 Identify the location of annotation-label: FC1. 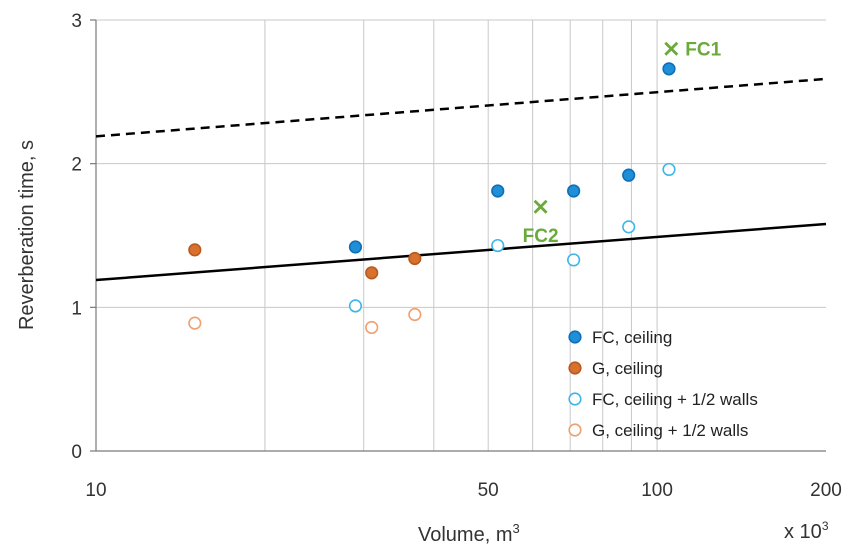
(703, 50).